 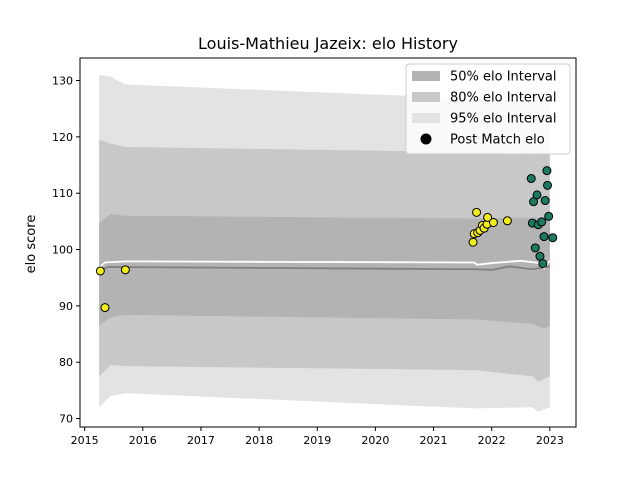 I want to click on x-tick-label-2016: 2016, so click(x=143, y=440).